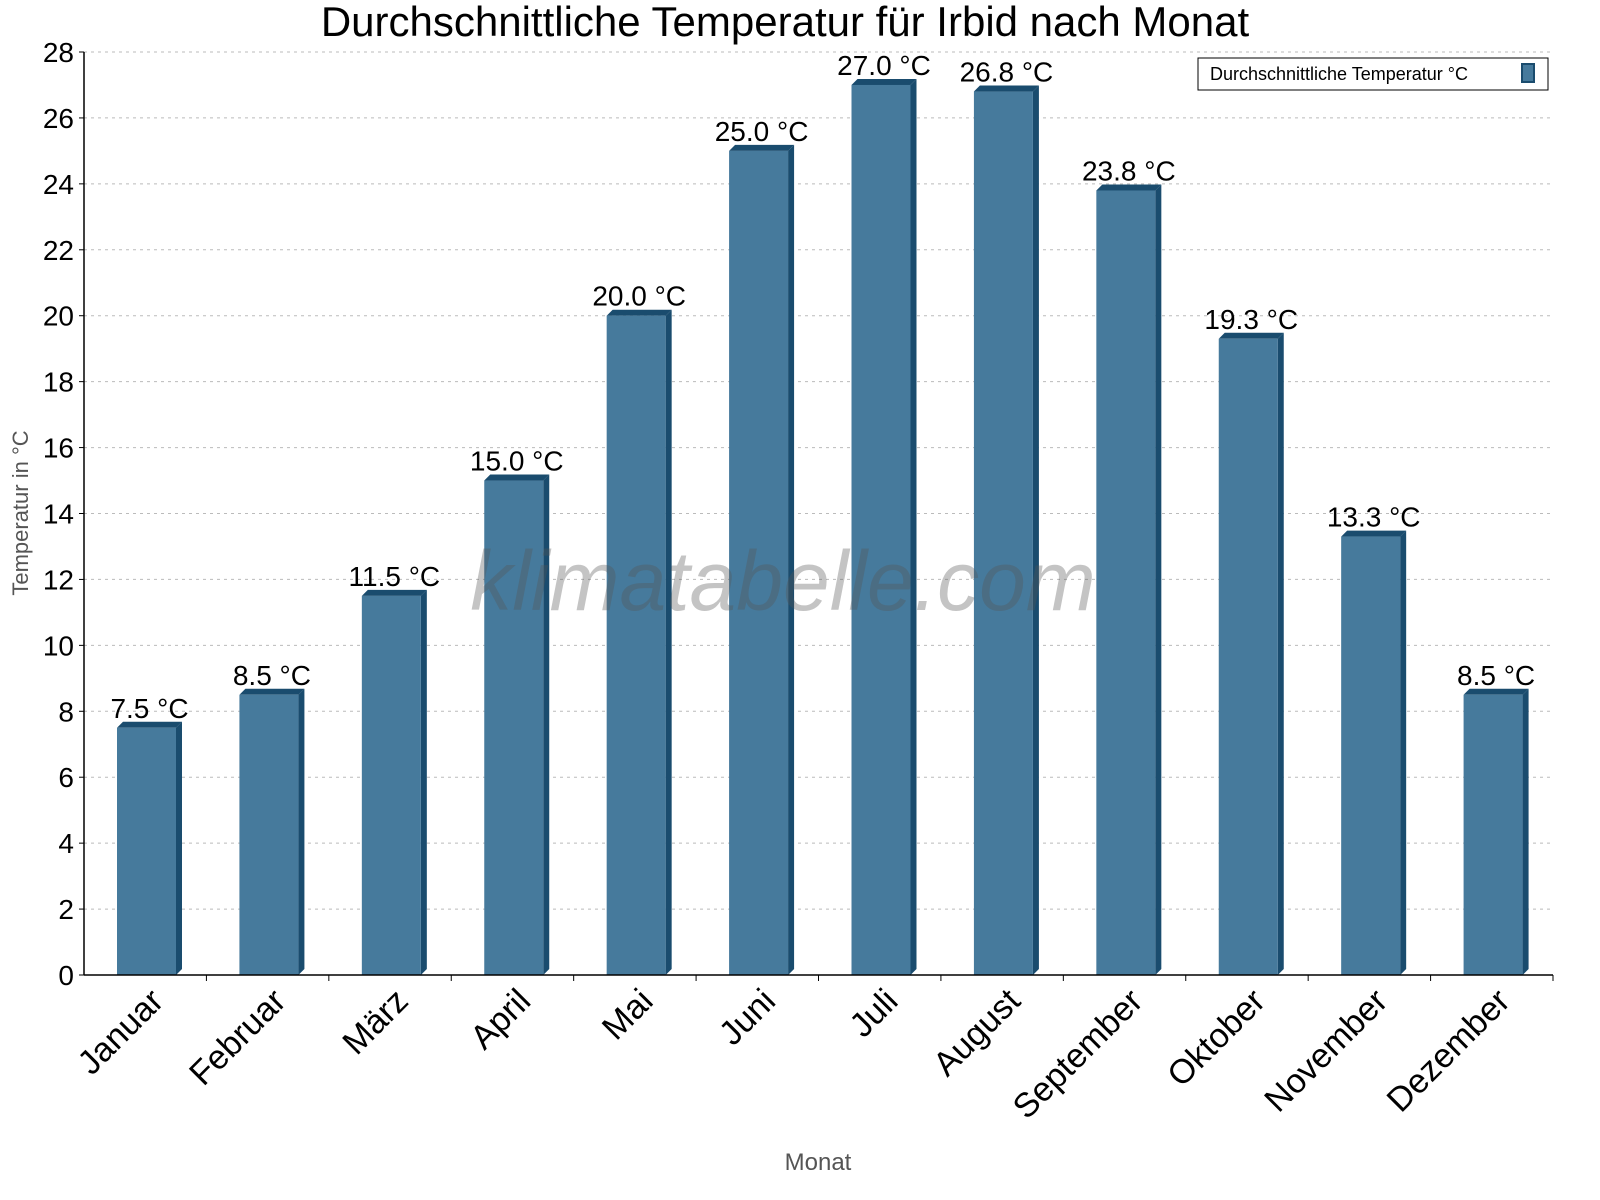 This screenshot has width=1600, height=1200. What do you see at coordinates (66, 711) in the screenshot?
I see `y-tick-label: 8` at bounding box center [66, 711].